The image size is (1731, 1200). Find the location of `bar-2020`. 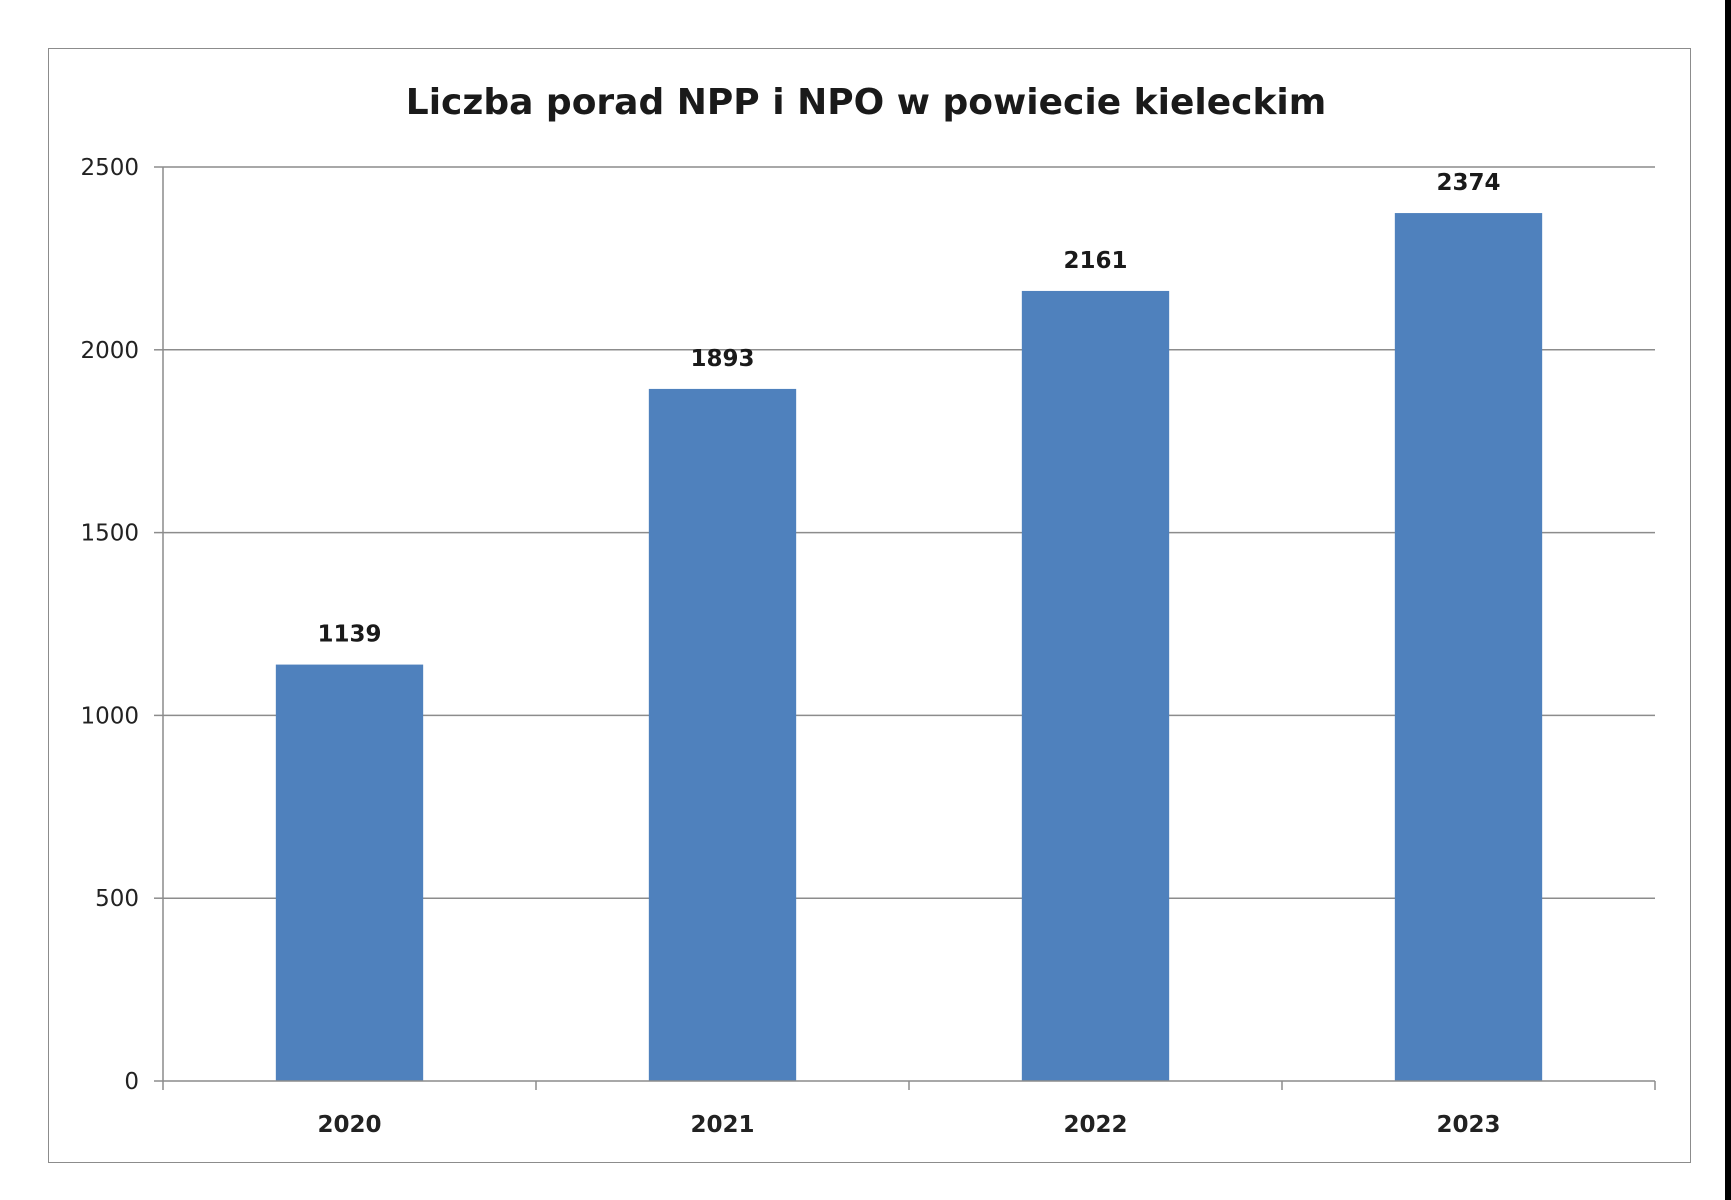

bar-2020 is located at coordinates (349, 872).